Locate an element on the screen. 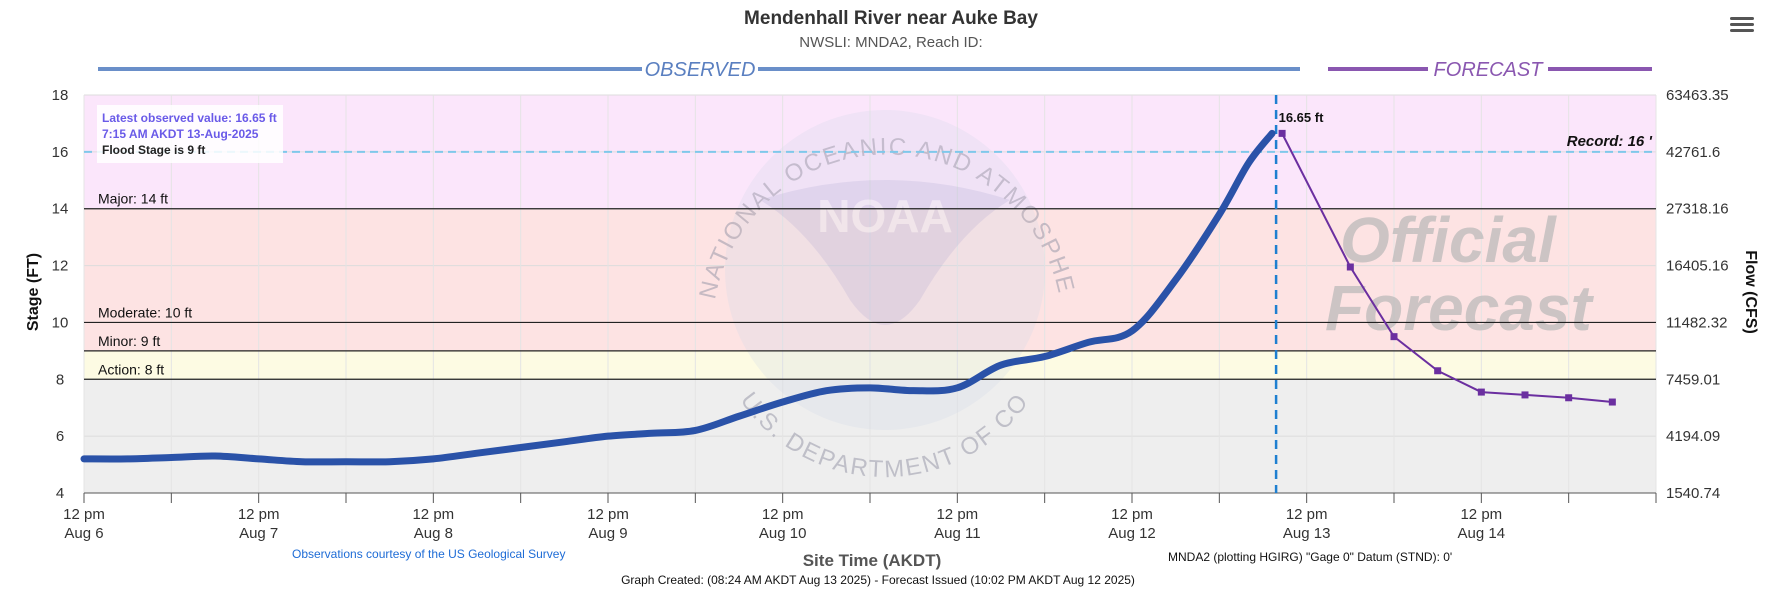 The width and height of the screenshot is (1783, 593). forecast-series-line is located at coordinates (1447, 268).